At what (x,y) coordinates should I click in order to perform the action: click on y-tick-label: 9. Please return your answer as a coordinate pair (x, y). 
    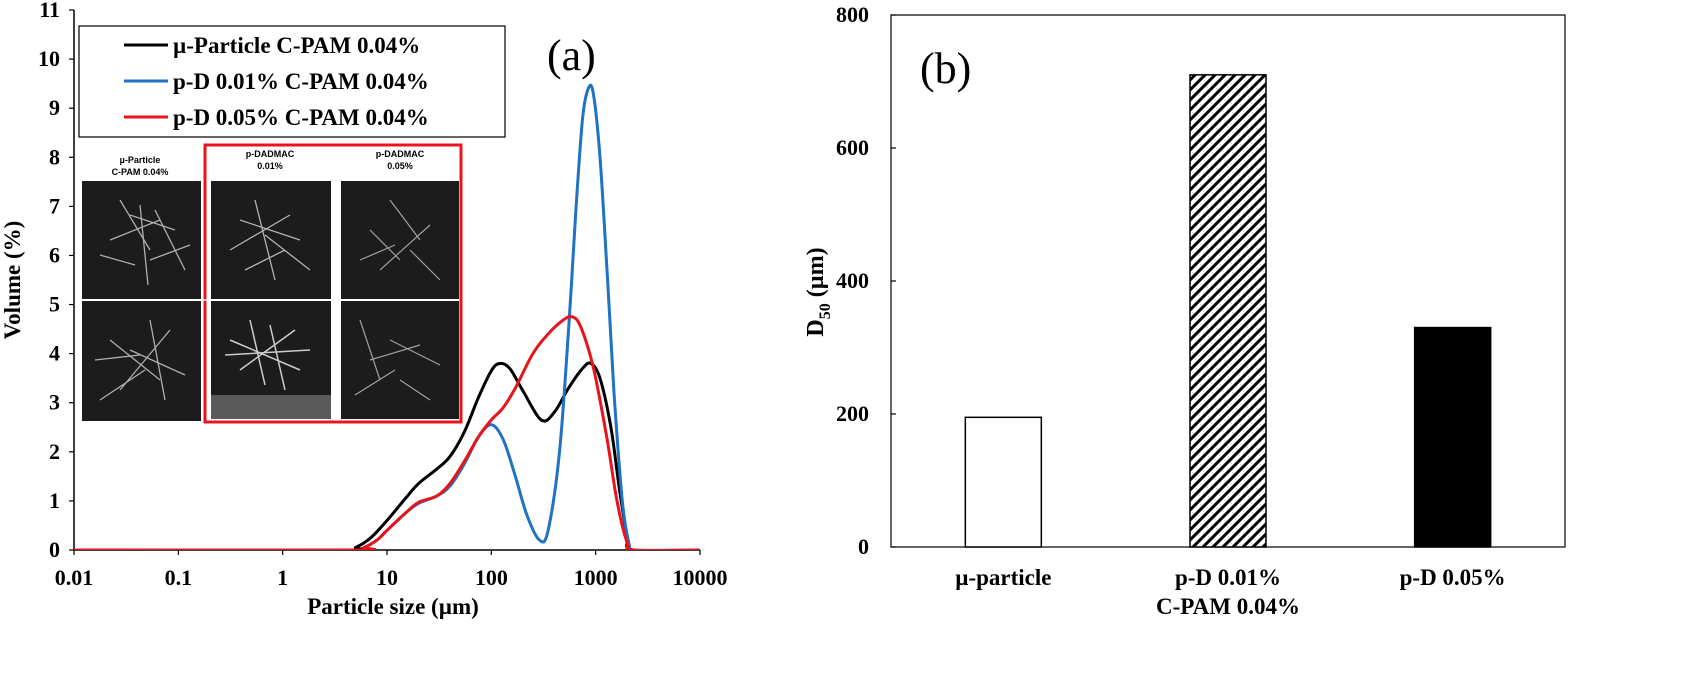
    Looking at the image, I should click on (54, 107).